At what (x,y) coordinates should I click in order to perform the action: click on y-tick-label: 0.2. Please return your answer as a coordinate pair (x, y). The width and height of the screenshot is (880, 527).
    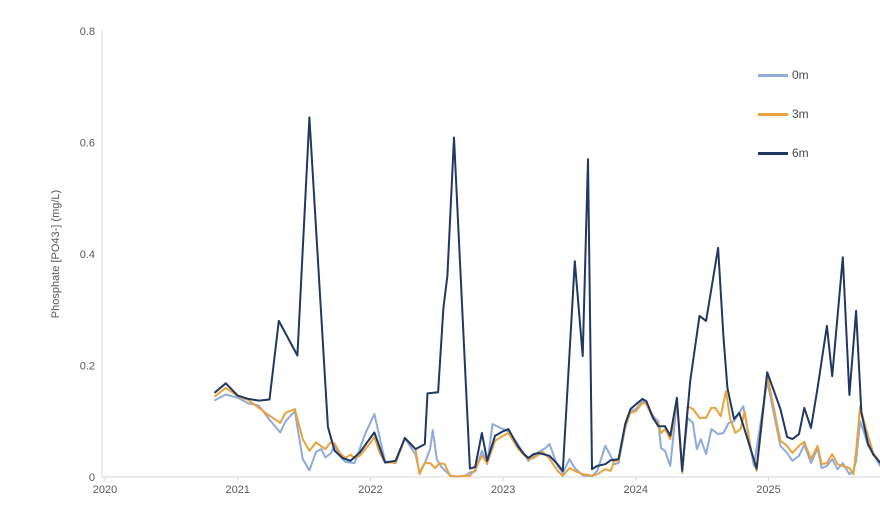
    Looking at the image, I should click on (87, 367).